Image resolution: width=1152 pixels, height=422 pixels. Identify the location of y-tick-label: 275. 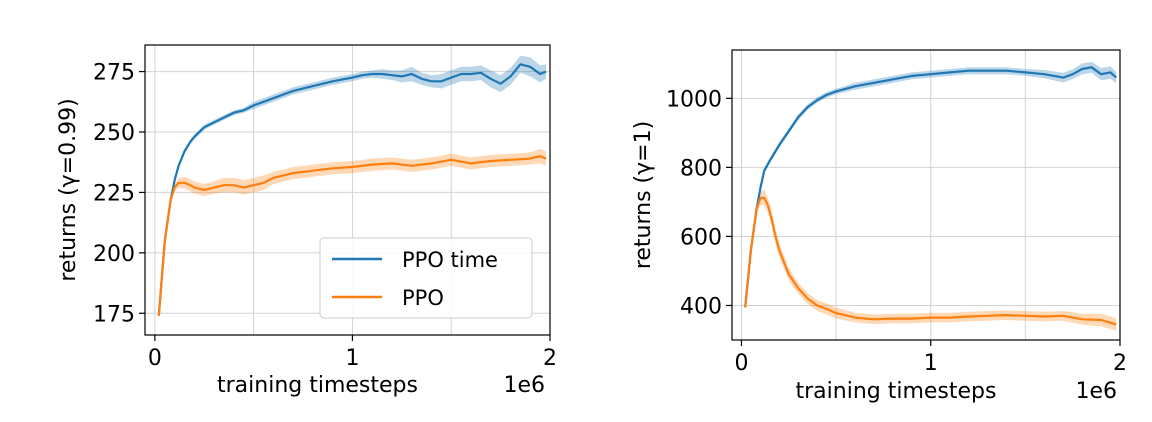
(114, 73).